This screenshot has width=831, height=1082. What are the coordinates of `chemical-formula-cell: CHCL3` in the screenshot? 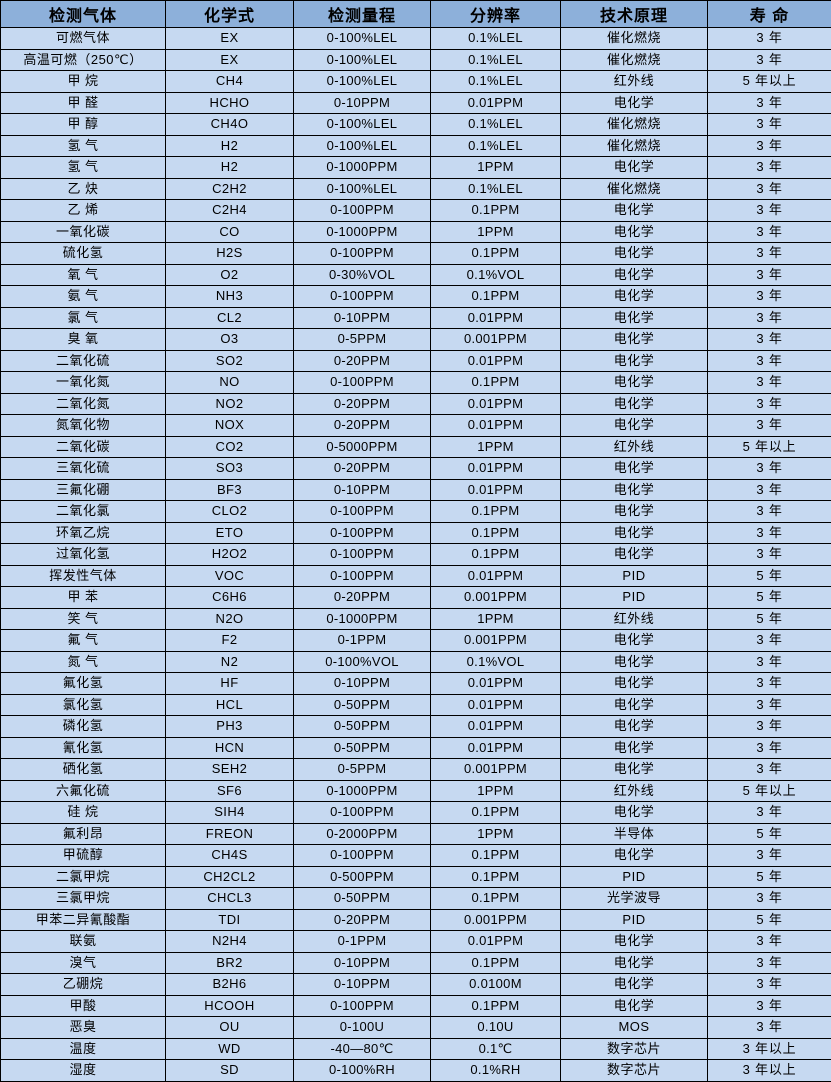 It's located at (230, 899).